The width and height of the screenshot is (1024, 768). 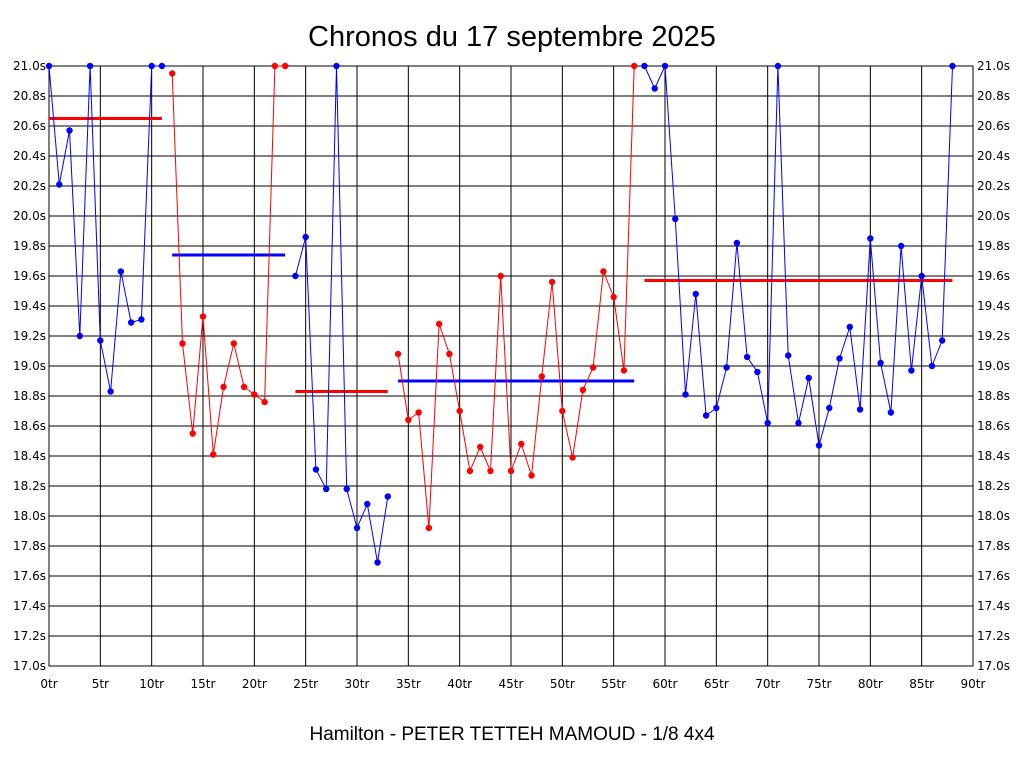 I want to click on y-tick-label-right: 20.4s, so click(x=993, y=156).